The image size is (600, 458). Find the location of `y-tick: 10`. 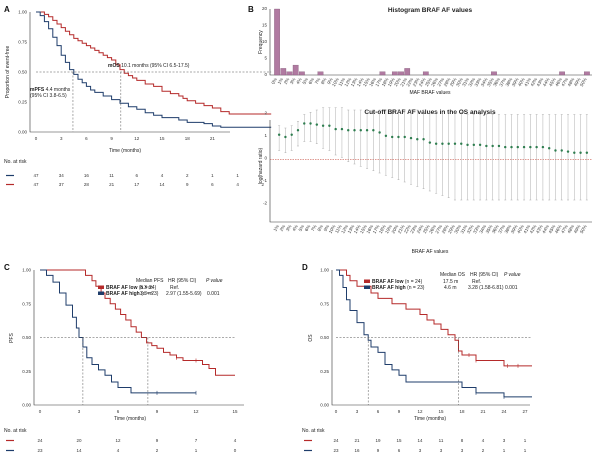

y-tick: 10 is located at coordinates (265, 41).